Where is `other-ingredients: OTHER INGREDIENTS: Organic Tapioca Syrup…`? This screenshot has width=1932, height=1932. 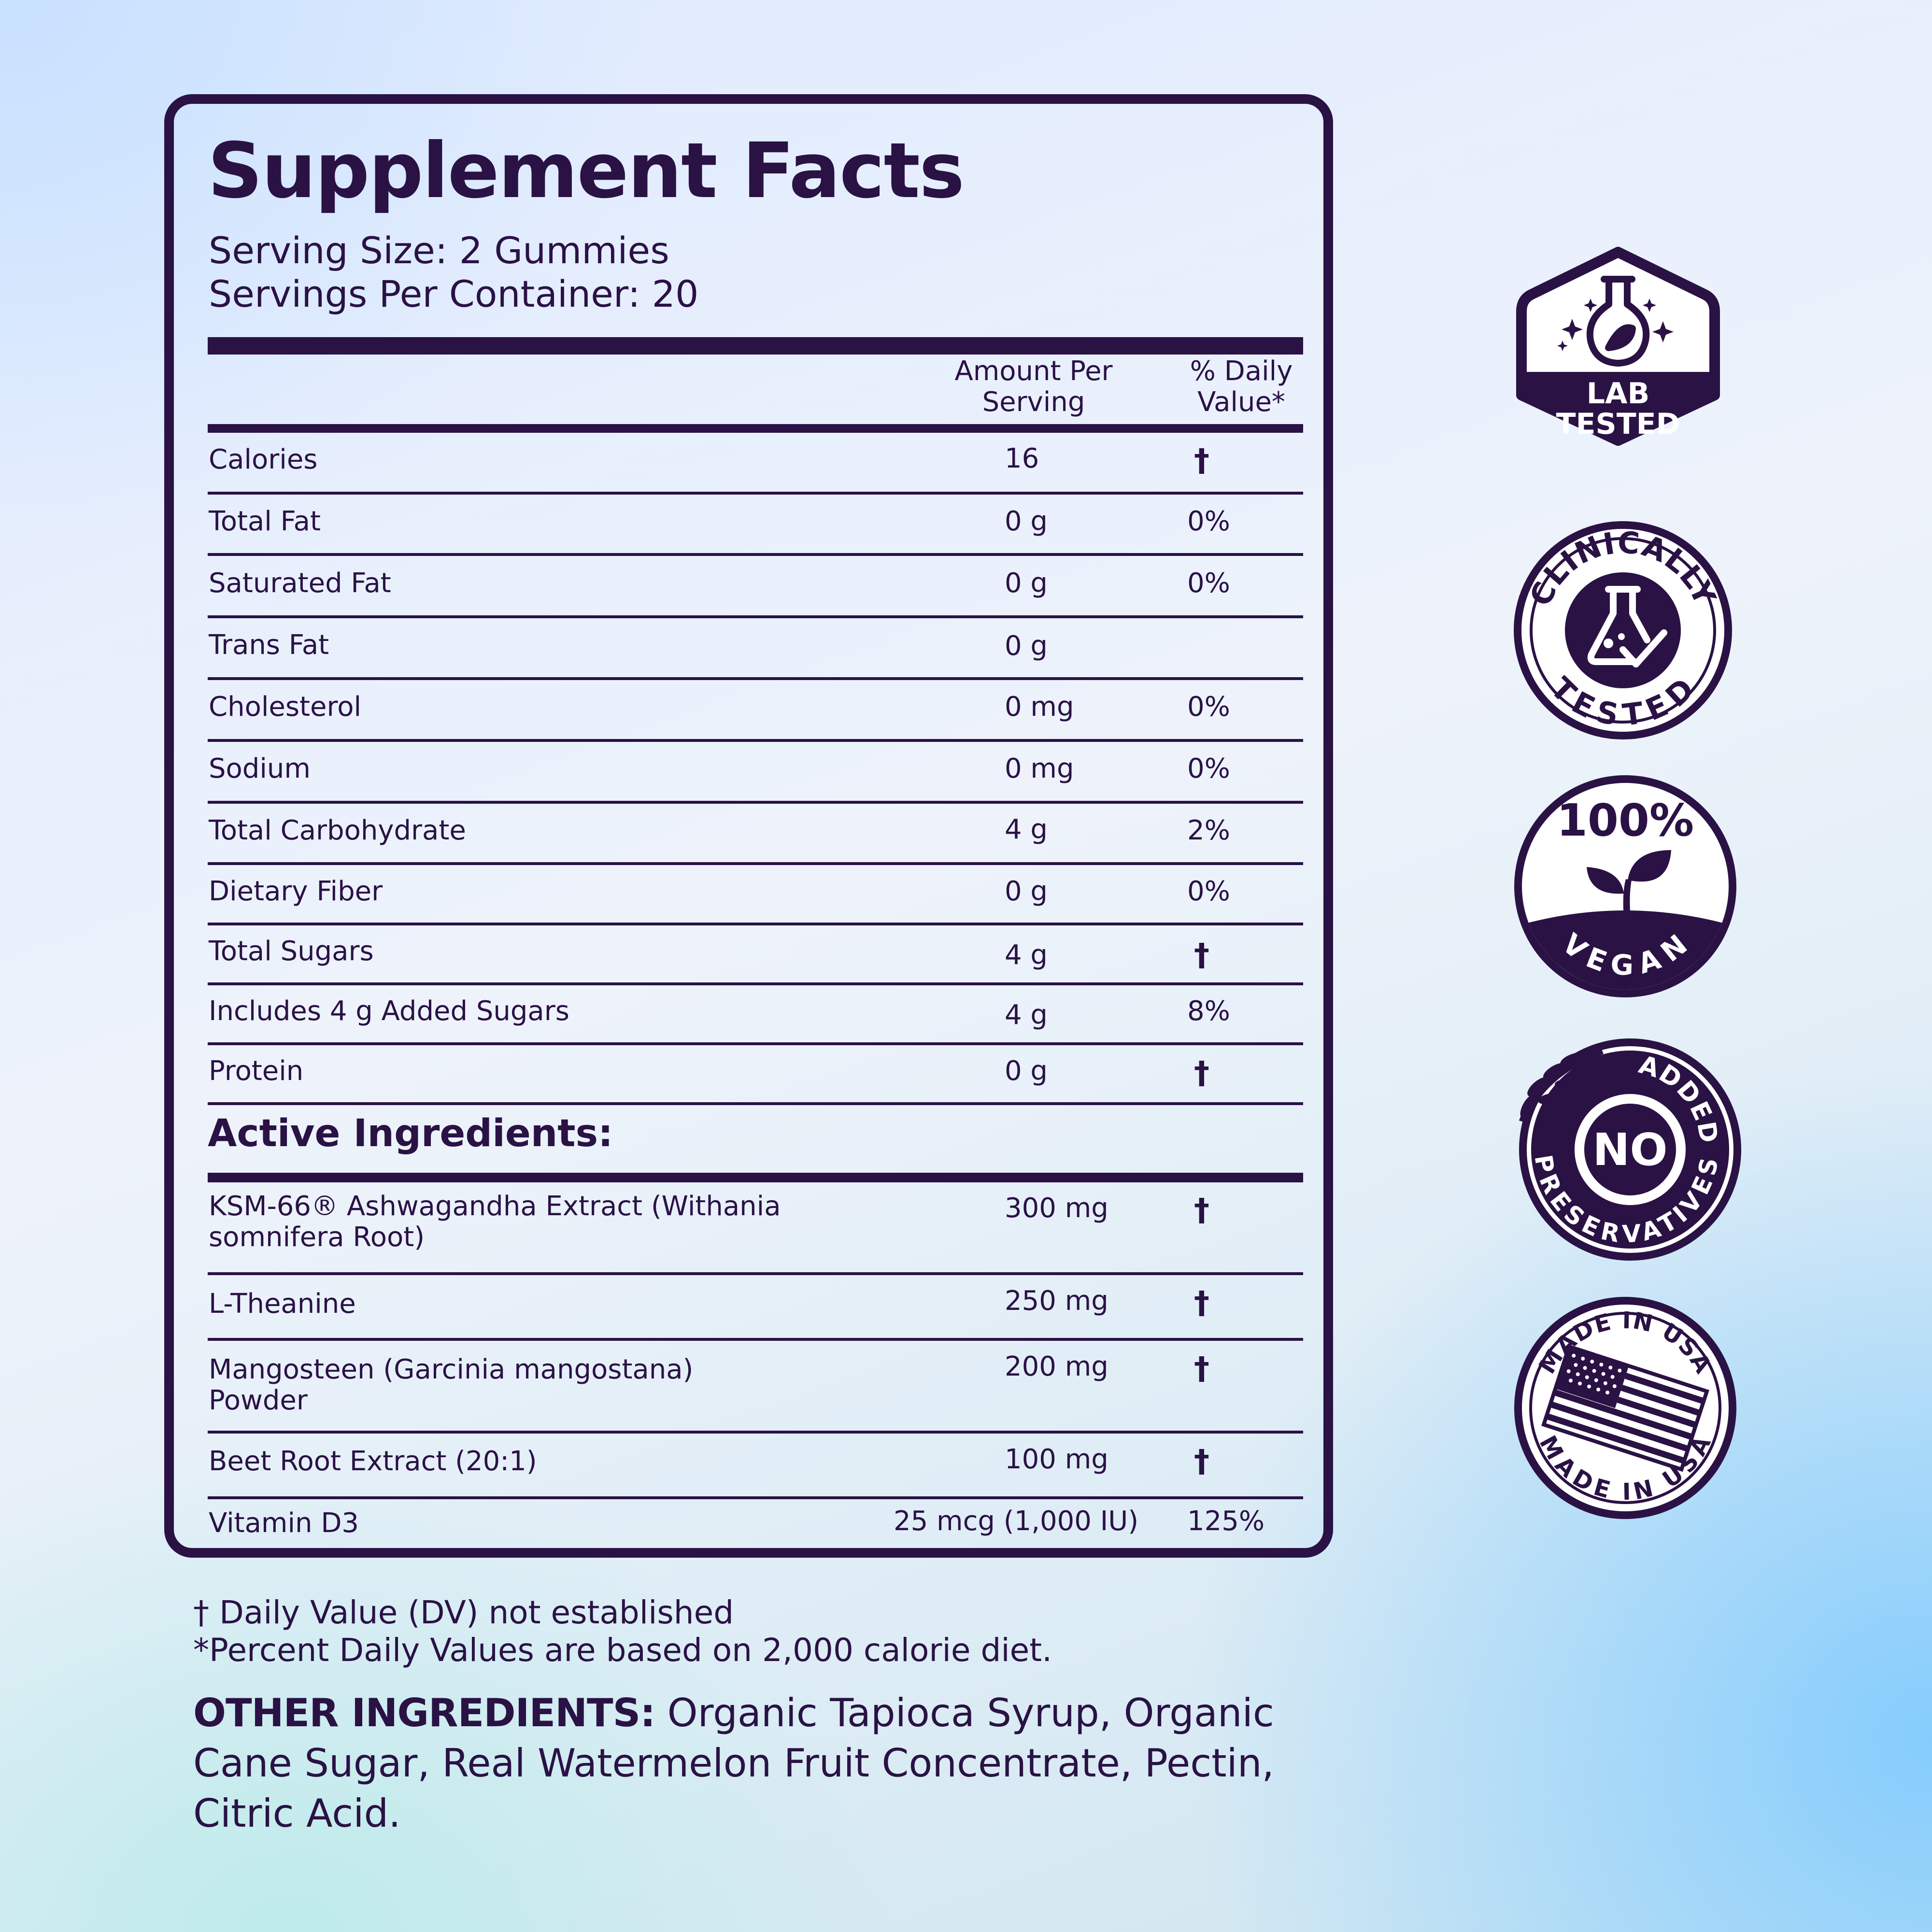
other-ingredients: OTHER INGREDIENTS: Organic Tapioca Syrup… is located at coordinates (760, 1763).